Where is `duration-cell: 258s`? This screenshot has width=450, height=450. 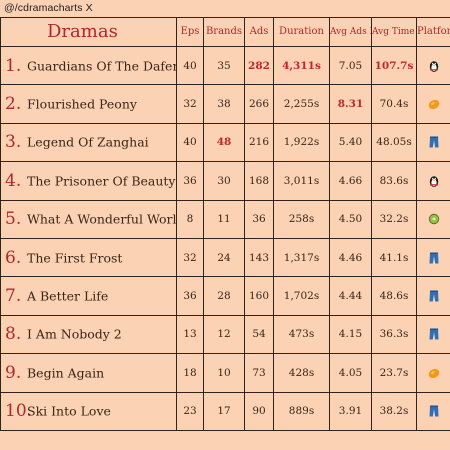
duration-cell: 258s is located at coordinates (301, 219).